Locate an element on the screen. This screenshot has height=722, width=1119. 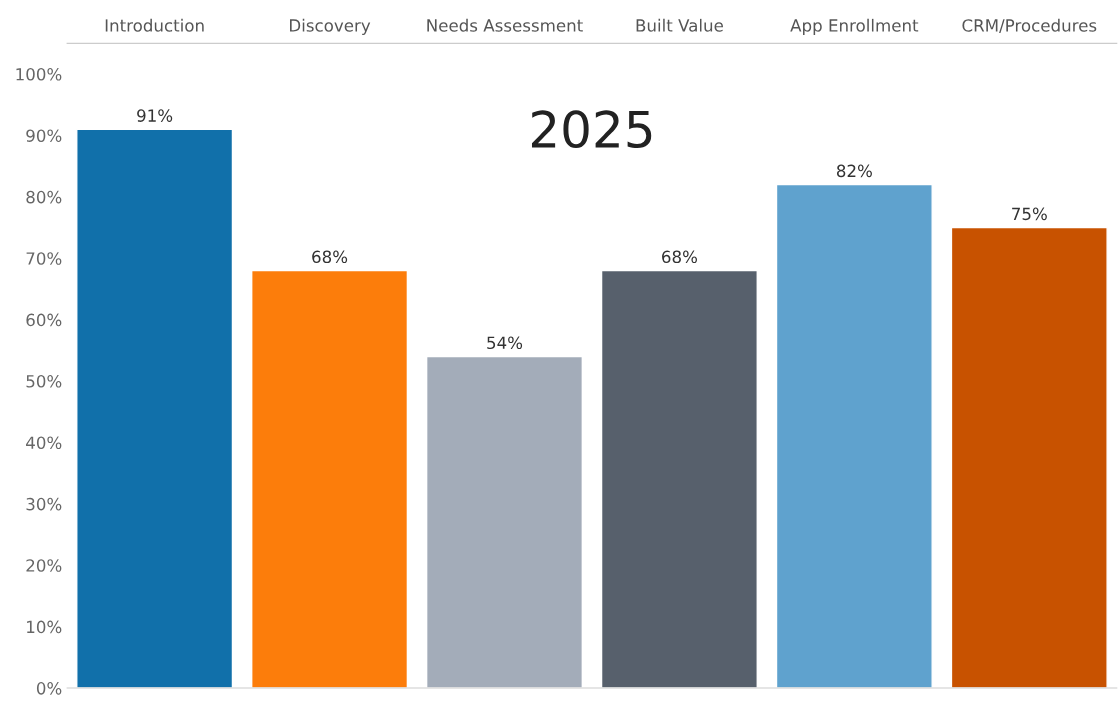
x-tick-label: App Enrollment is located at coordinates (854, 26).